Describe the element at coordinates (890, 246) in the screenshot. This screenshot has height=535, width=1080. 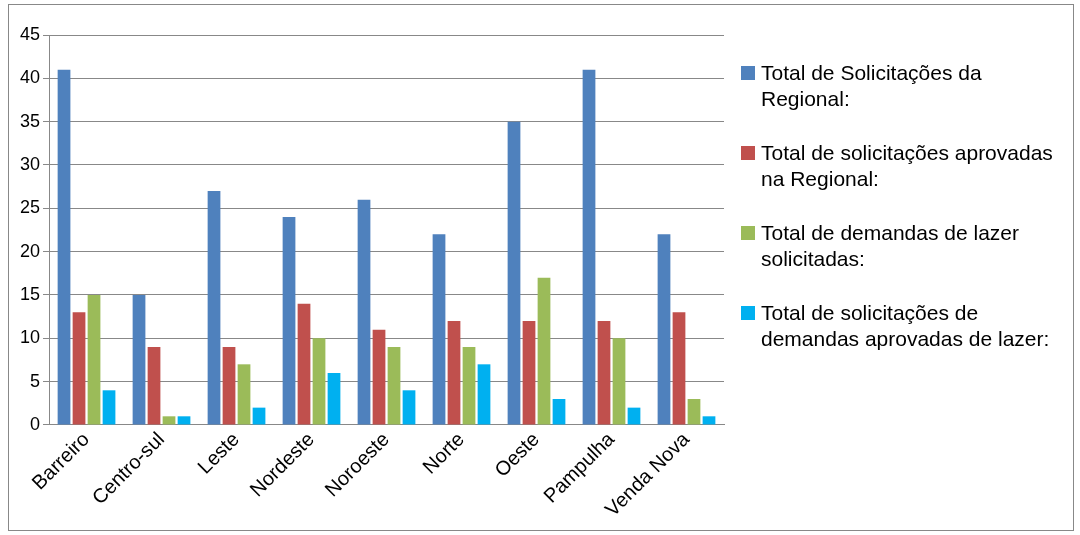
I see `legend-label: Total de demandas de lazer solicitadas:` at that location.